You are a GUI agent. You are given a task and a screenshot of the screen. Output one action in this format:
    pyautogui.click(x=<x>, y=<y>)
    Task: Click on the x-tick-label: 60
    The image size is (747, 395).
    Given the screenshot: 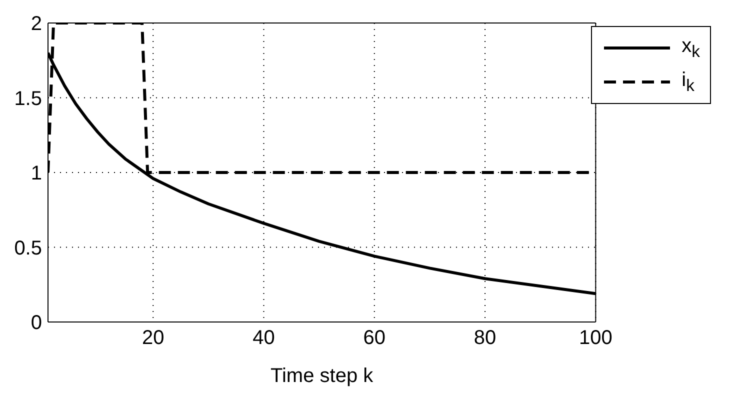 What is the action you would take?
    pyautogui.click(x=374, y=338)
    